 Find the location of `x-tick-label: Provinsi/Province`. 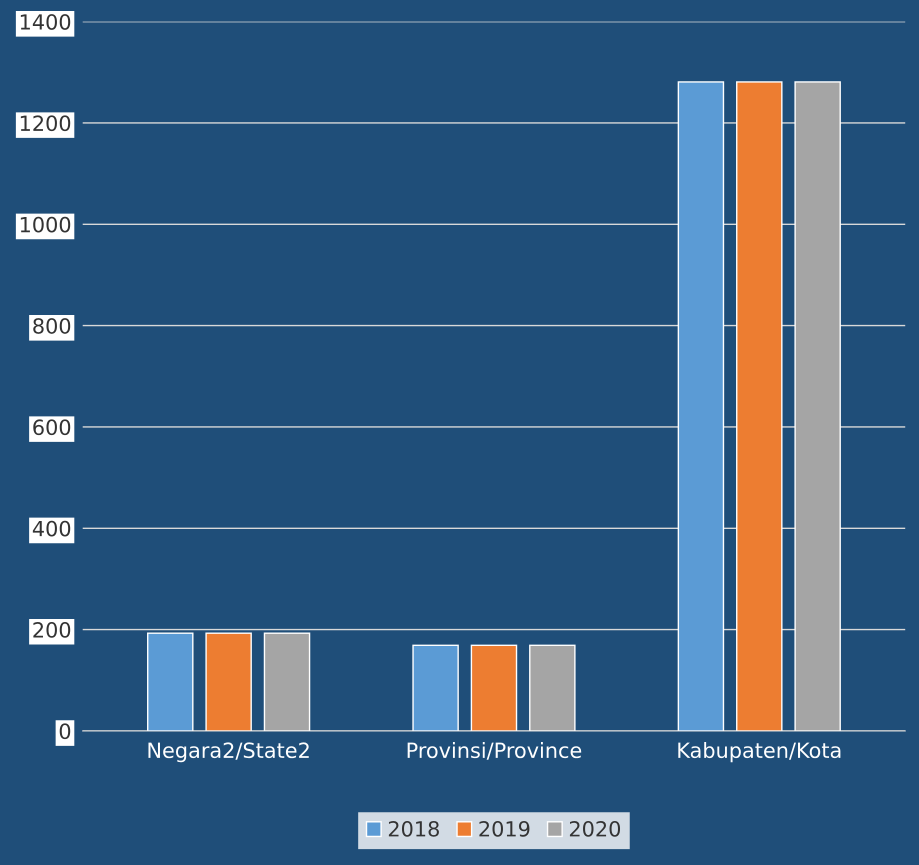

x-tick-label: Provinsi/Province is located at coordinates (495, 751).